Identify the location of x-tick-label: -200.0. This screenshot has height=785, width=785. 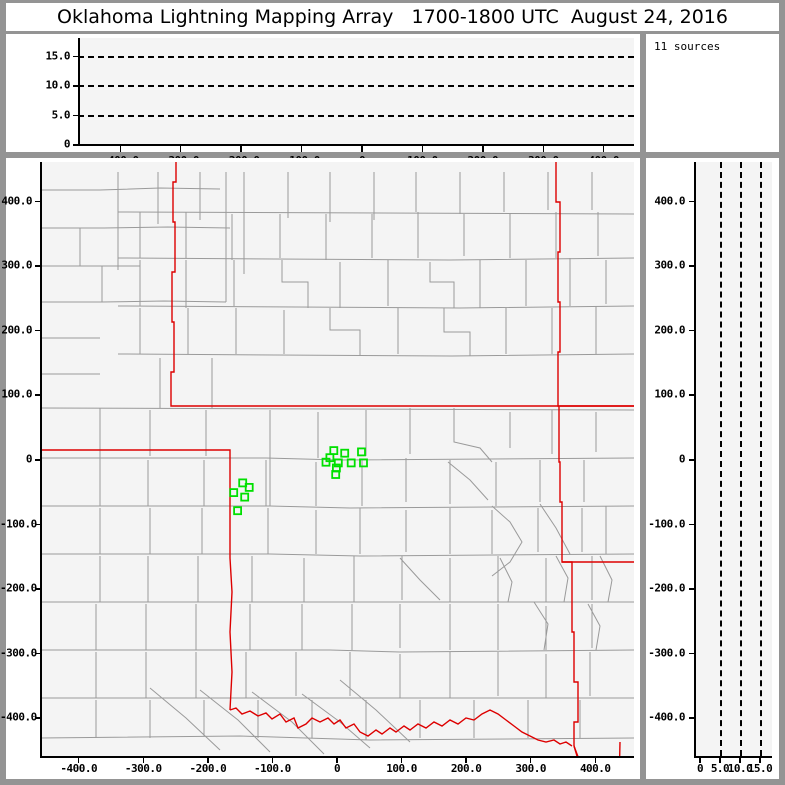
(208, 768).